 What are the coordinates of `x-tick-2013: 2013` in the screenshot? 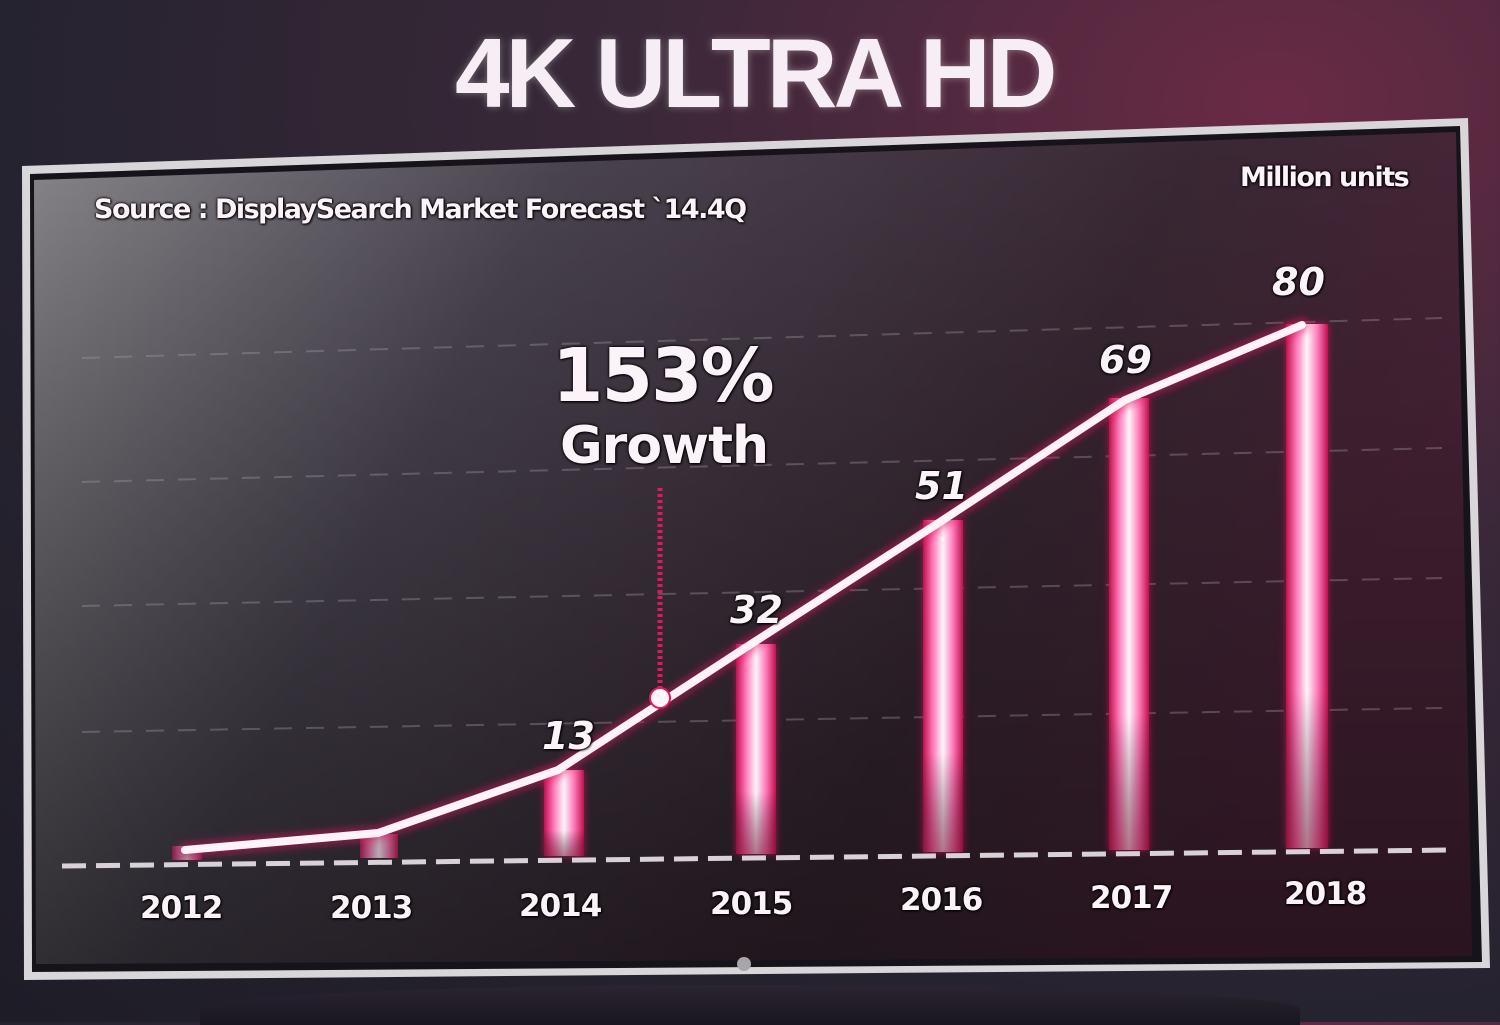 It's located at (371, 908).